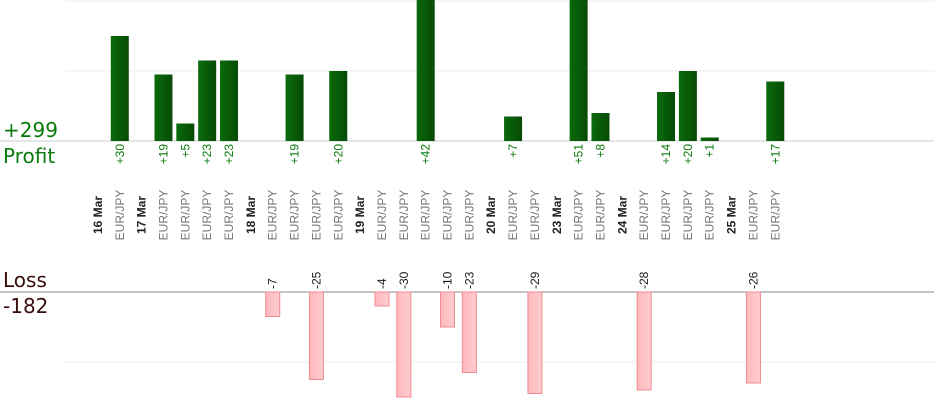  I want to click on loss-value-label: -30, so click(404, 280).